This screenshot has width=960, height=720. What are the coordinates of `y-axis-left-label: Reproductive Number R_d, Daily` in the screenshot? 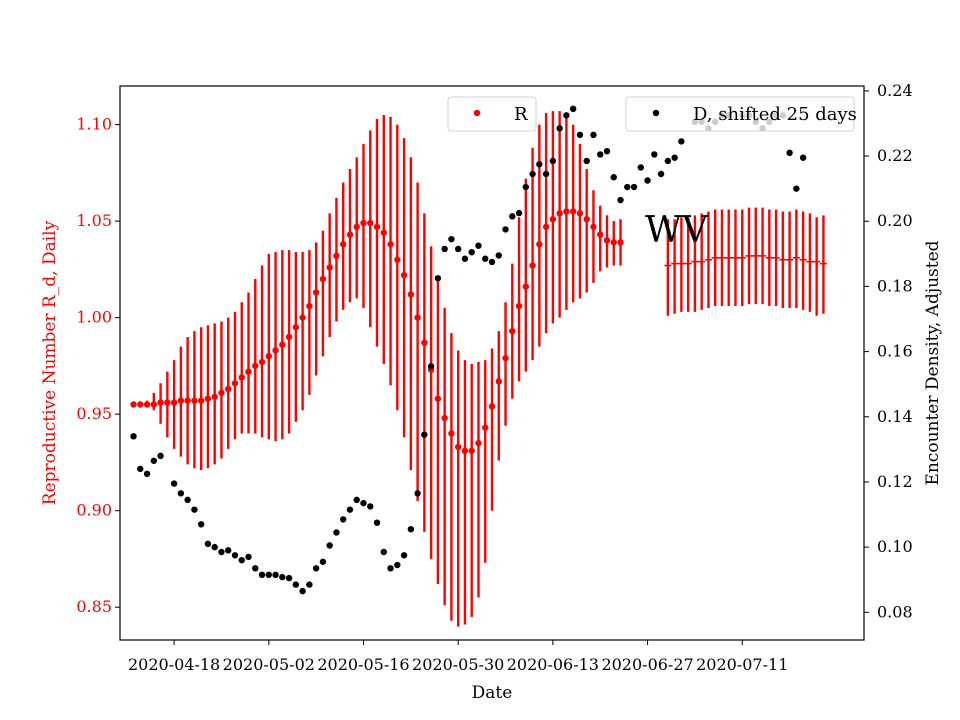 It's located at (50, 362).